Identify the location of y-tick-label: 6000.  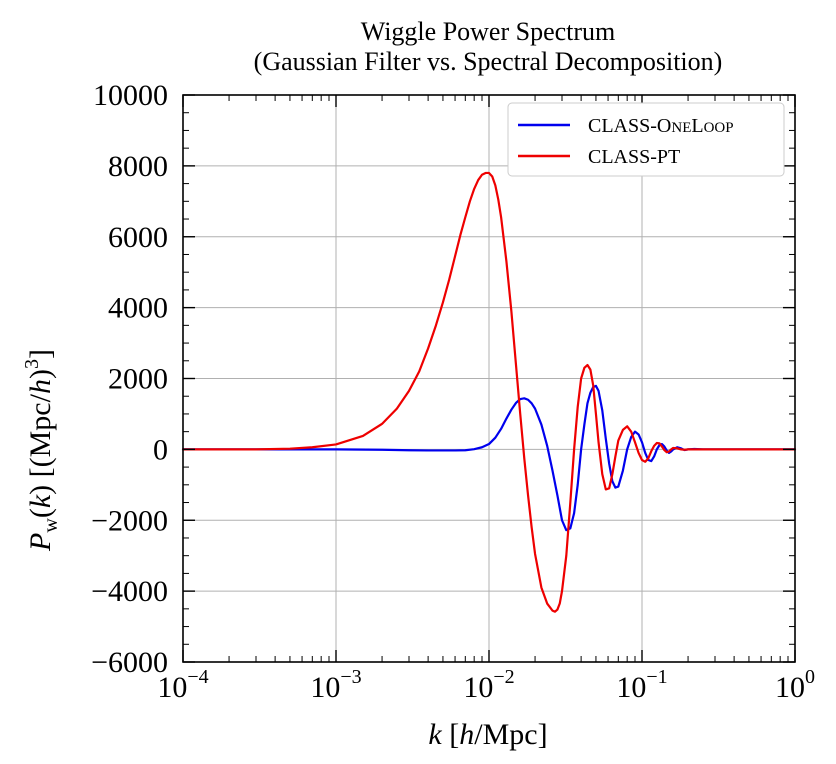
(138, 237).